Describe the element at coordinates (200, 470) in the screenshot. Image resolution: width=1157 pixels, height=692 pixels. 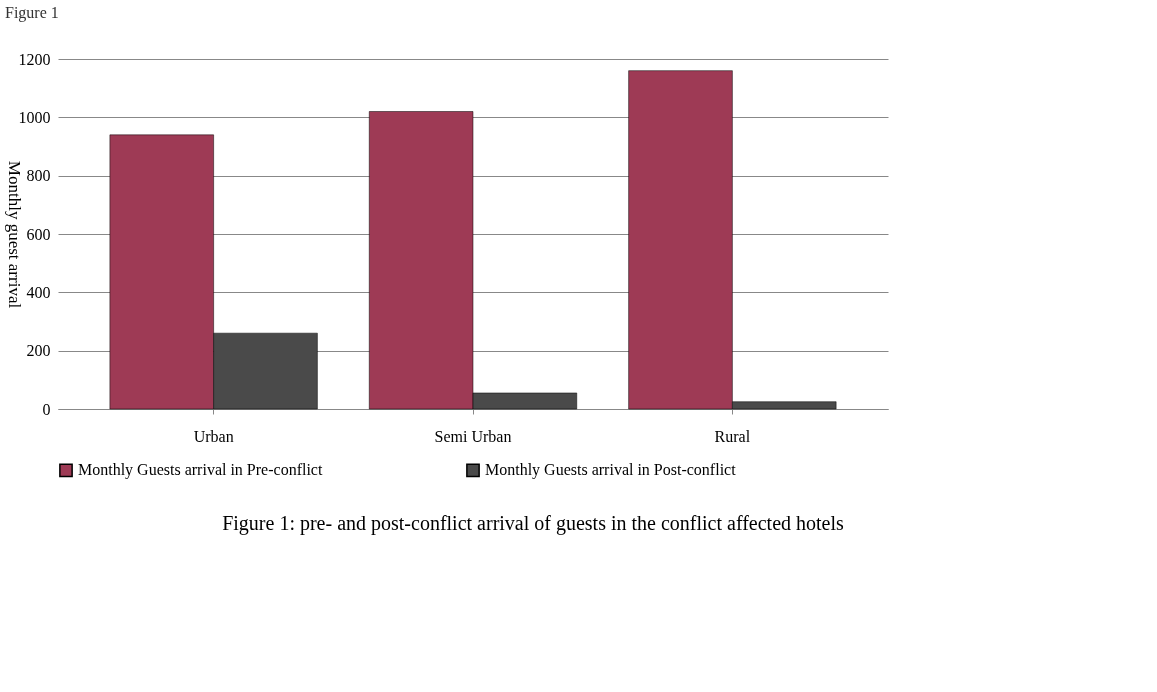
I see `legend-label: Monthly Guests arrival in Pre-conflict` at that location.